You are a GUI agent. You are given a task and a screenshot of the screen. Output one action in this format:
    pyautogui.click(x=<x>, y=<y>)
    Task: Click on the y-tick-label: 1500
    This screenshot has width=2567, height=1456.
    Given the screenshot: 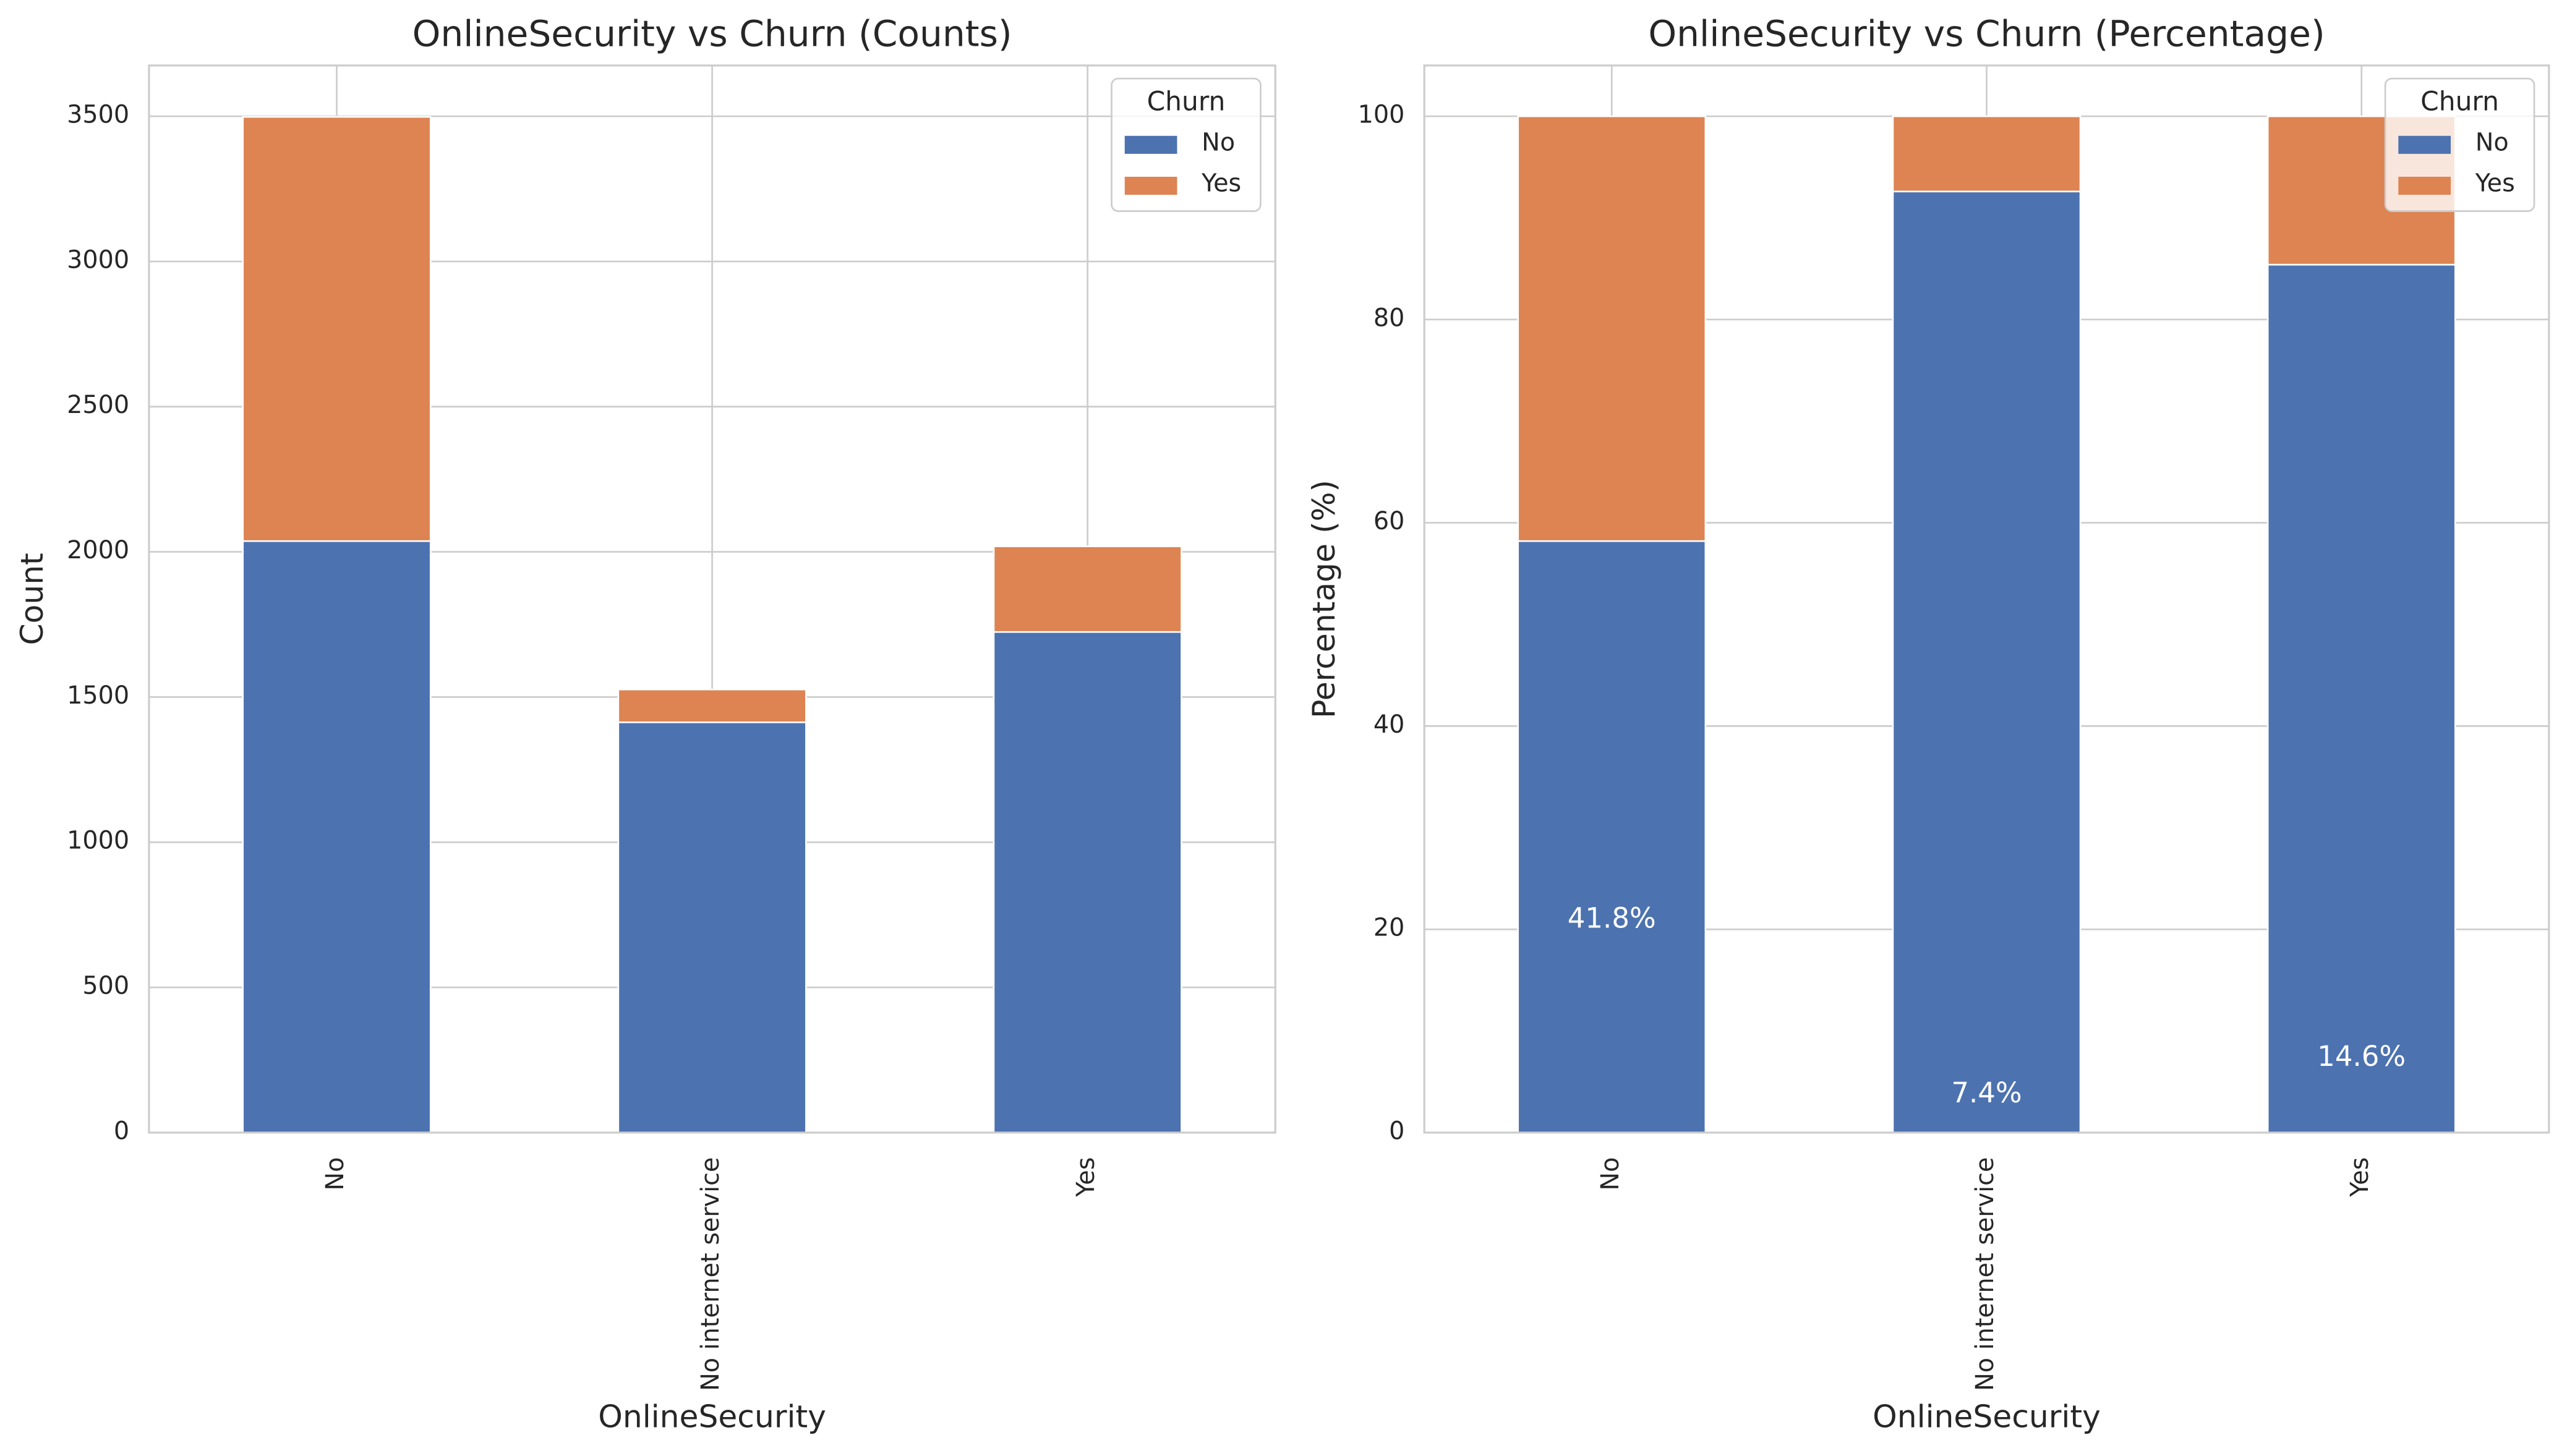 What is the action you would take?
    pyautogui.click(x=98, y=695)
    